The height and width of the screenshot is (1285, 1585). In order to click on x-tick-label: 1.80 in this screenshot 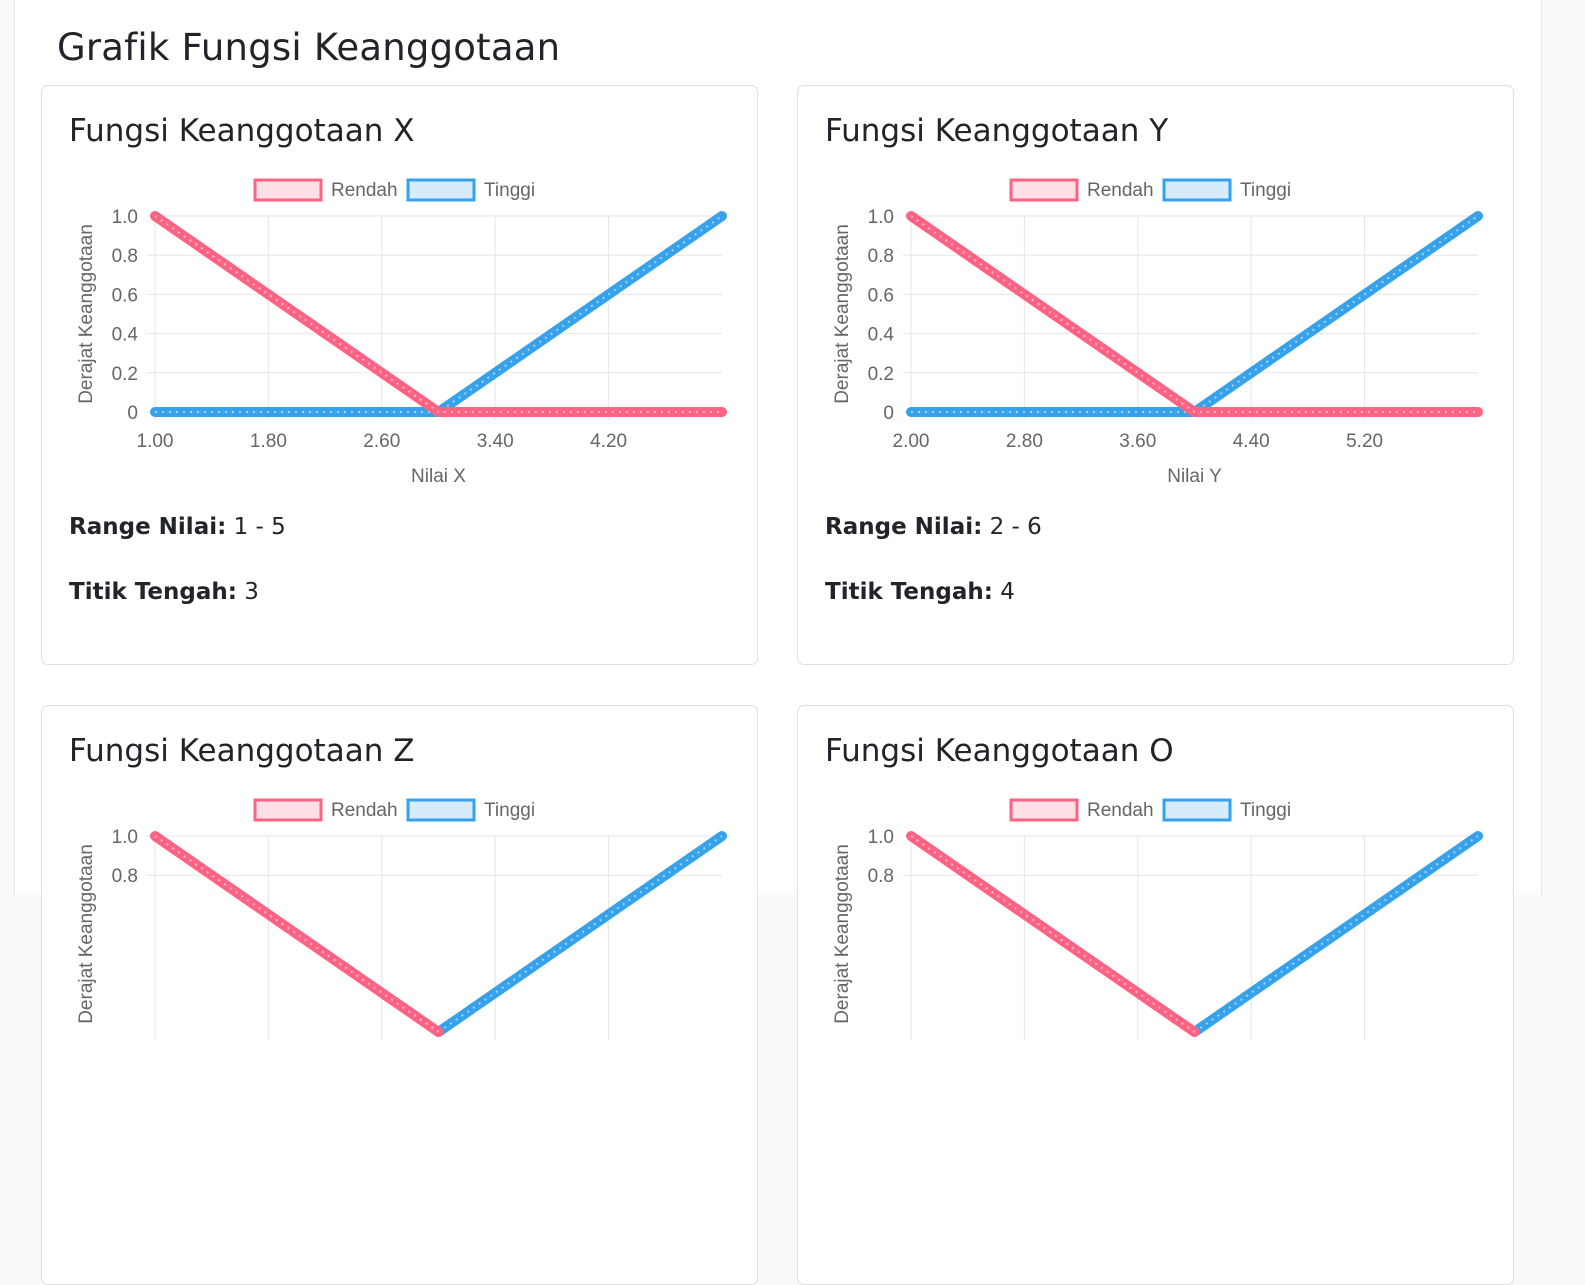, I will do `click(268, 441)`.